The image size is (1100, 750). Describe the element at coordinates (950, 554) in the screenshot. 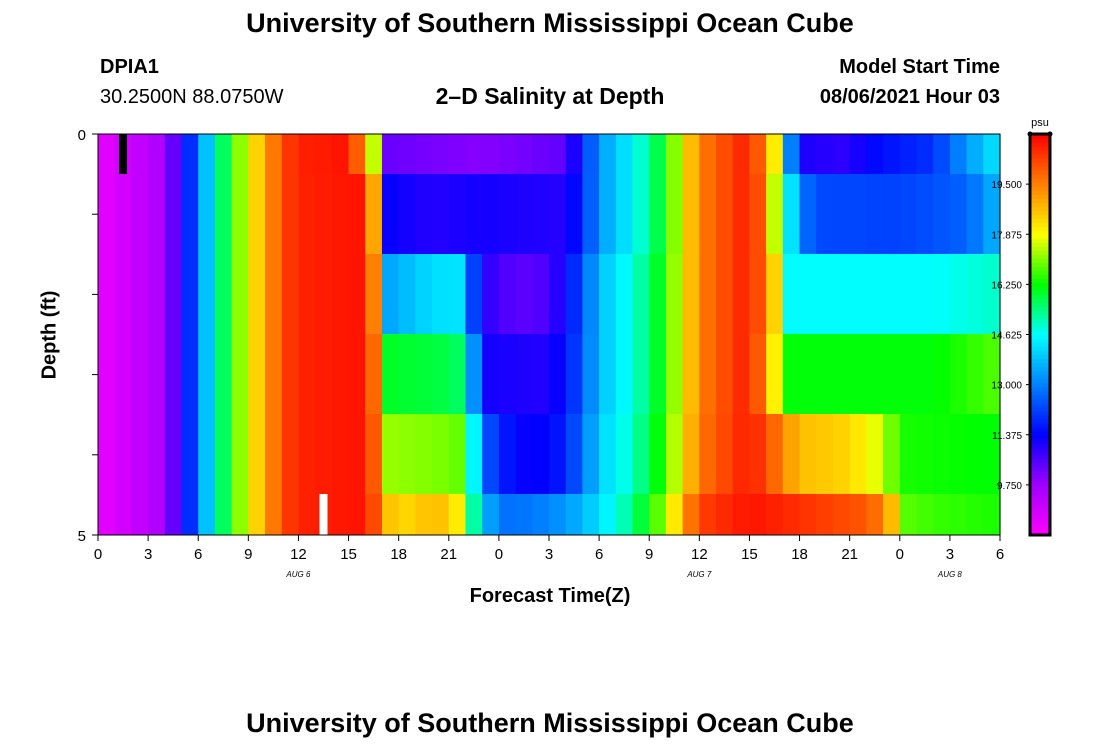

I see `x-tick-label: 3` at that location.